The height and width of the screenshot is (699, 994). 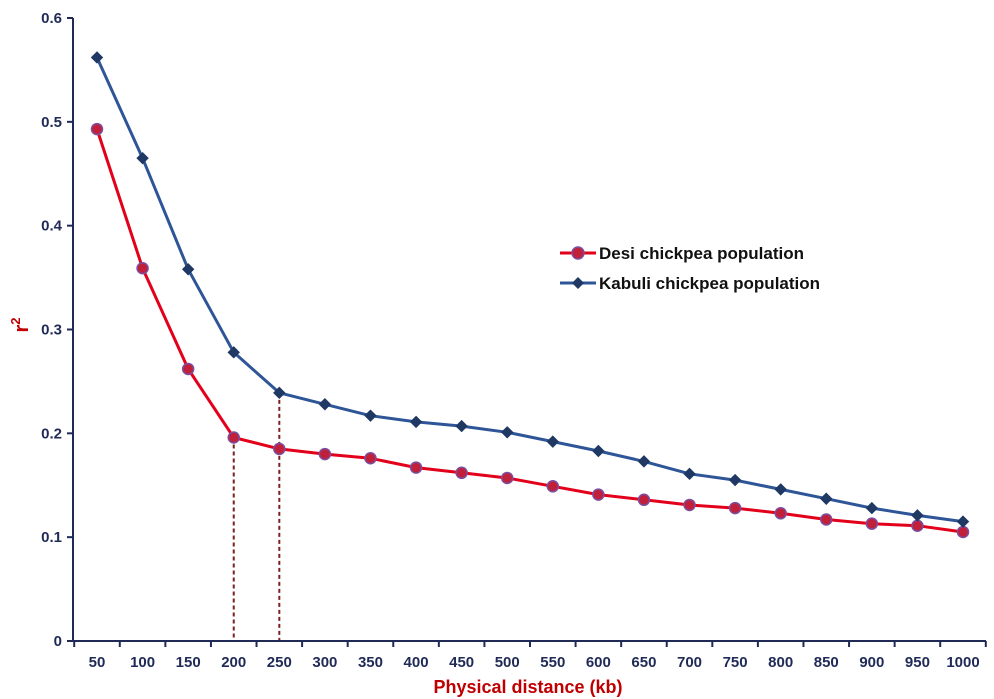 I want to click on x-tick-label-650: 650, so click(x=643, y=662).